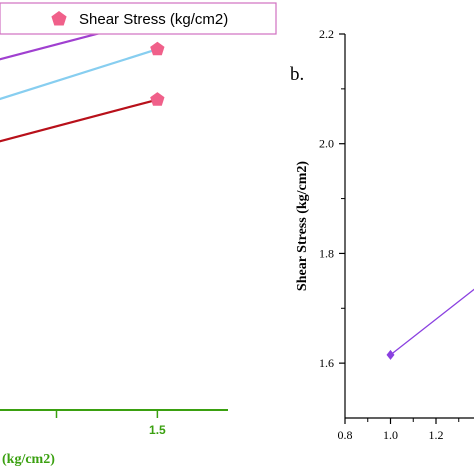 This screenshot has width=474, height=474. I want to click on legend-box, so click(138, 18).